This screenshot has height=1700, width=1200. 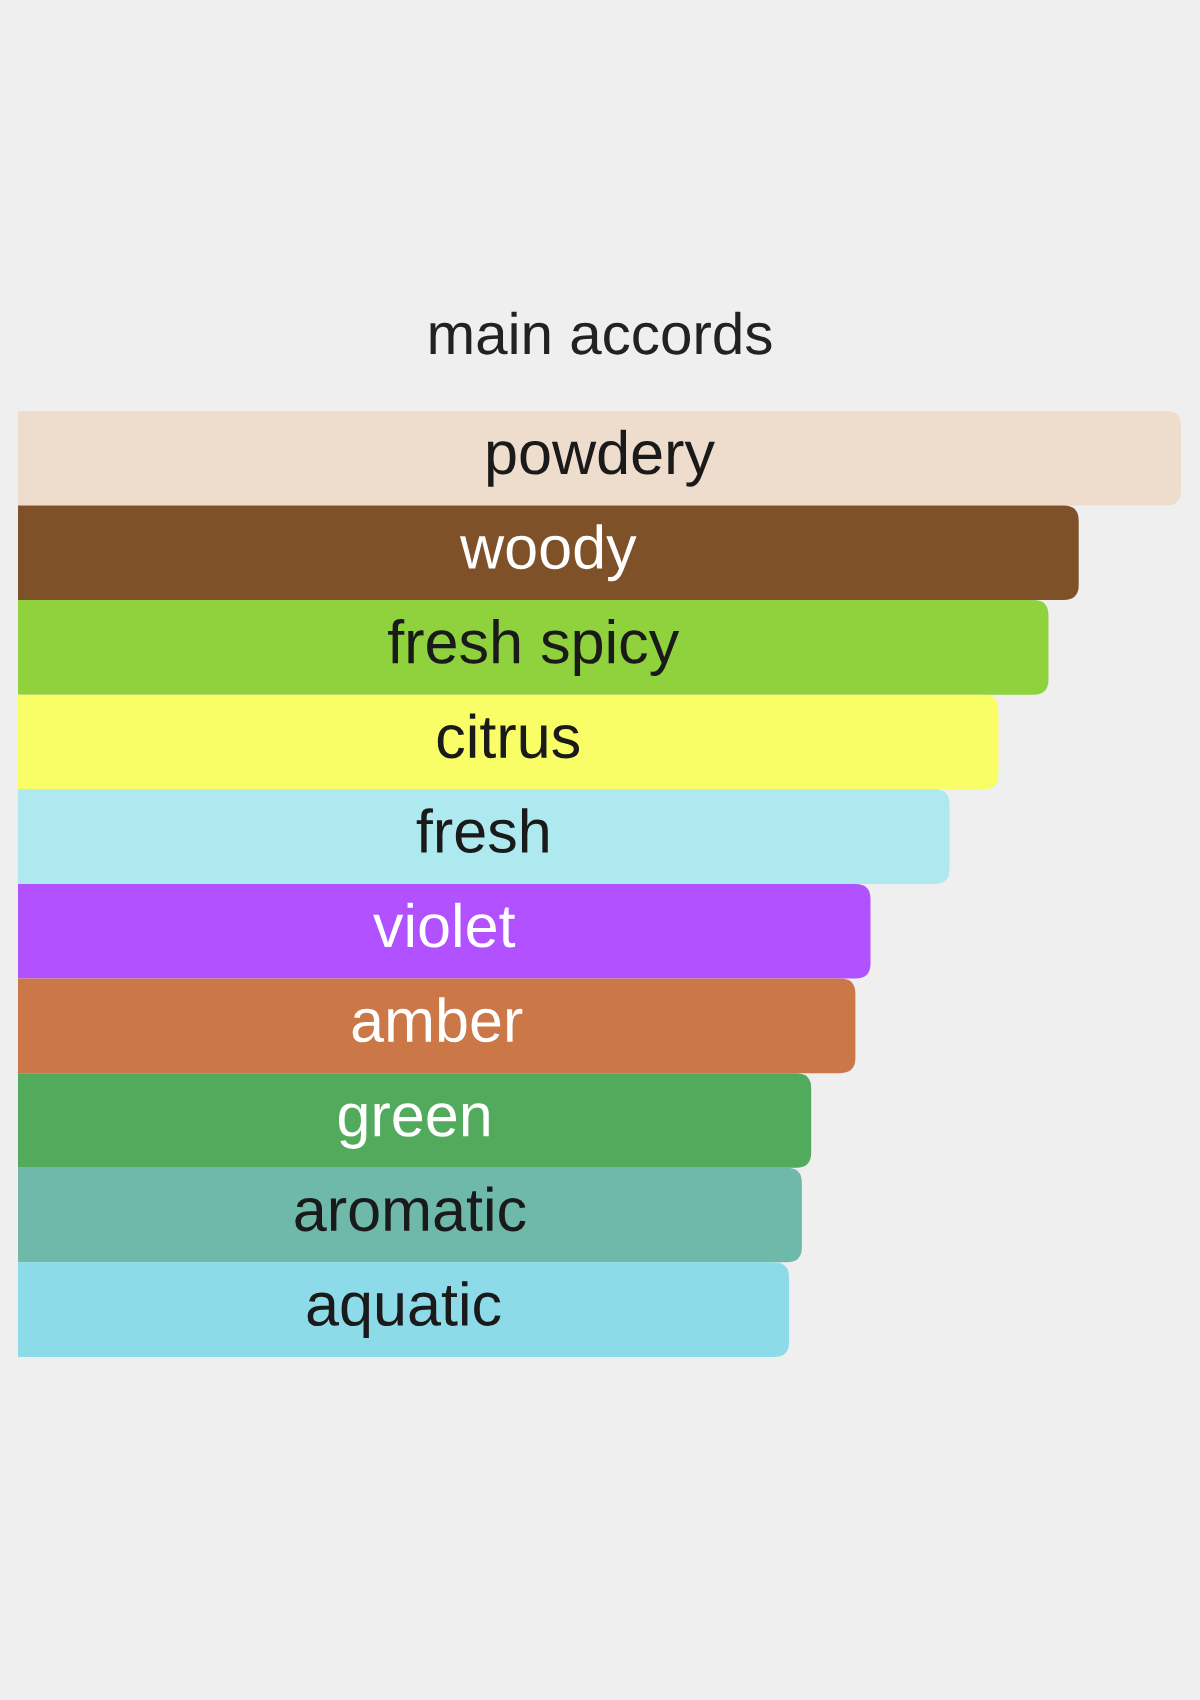 I want to click on y-tick-label: amber, so click(x=437, y=1020).